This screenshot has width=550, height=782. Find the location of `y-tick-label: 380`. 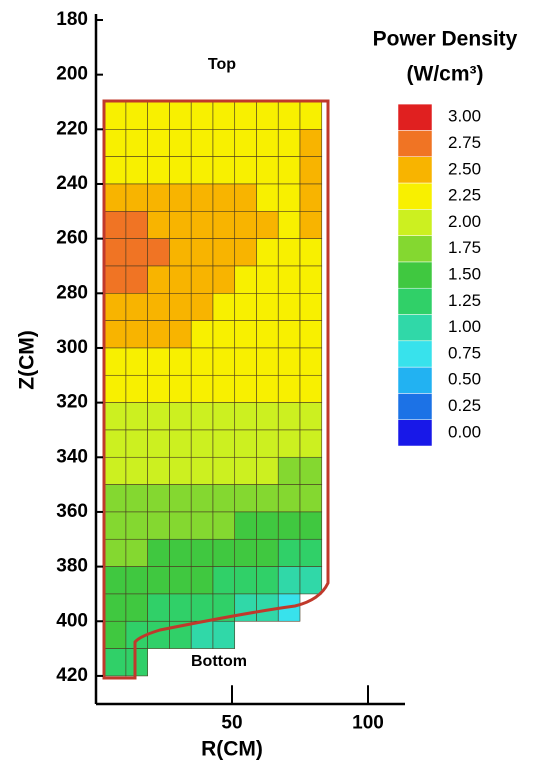

y-tick-label: 380 is located at coordinates (72, 566).